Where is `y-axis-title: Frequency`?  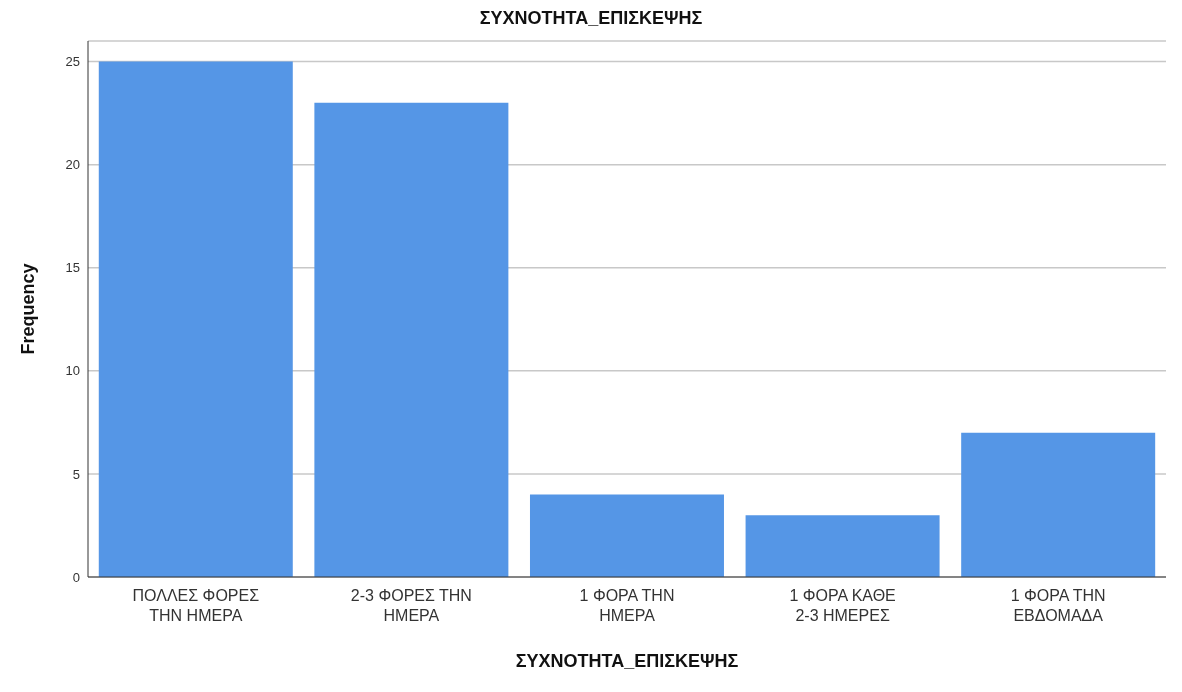
y-axis-title: Frequency is located at coordinates (28, 309).